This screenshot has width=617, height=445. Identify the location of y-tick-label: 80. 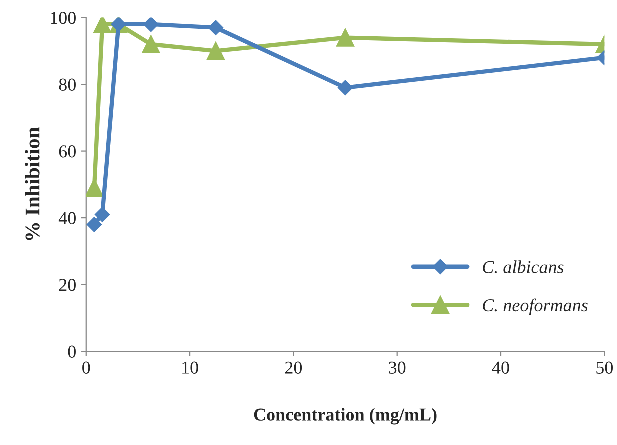
(67, 84).